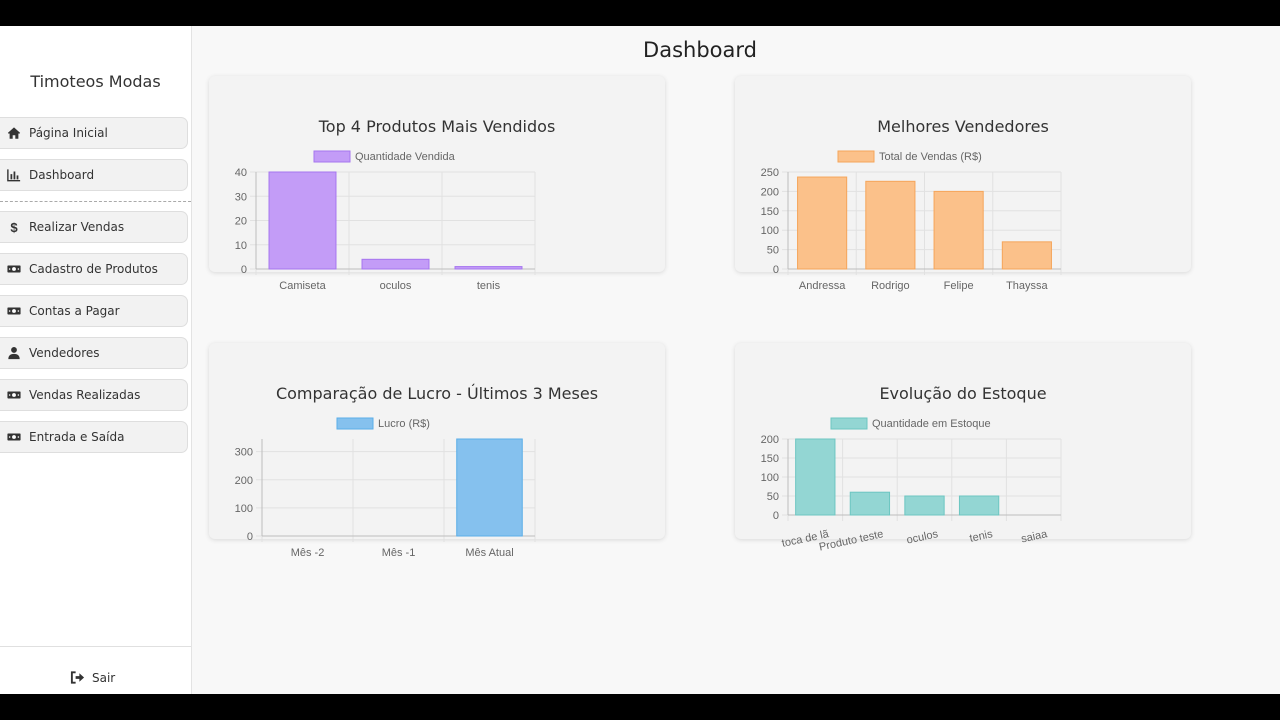 This screenshot has height=720, width=1280. Describe the element at coordinates (405, 157) in the screenshot. I see `legend-label: Quantidade Vendida` at that location.